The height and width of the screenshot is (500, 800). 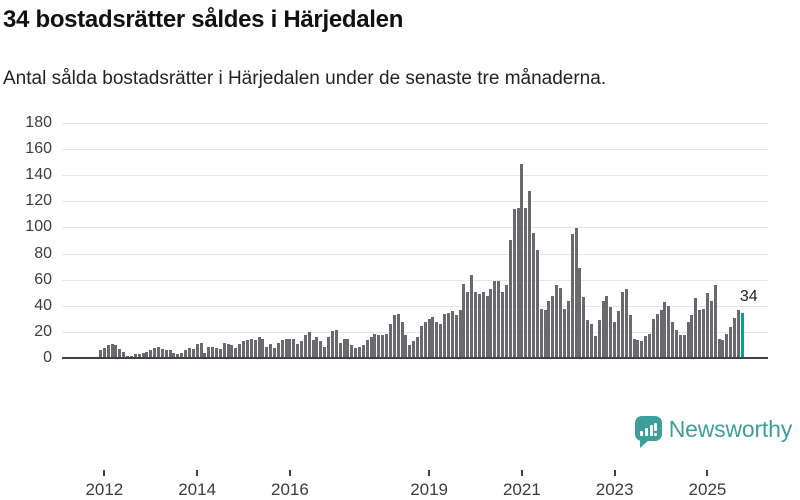 I want to click on page-title: 34 bostadsrätter såldes i Härjedalen, so click(x=203, y=19).